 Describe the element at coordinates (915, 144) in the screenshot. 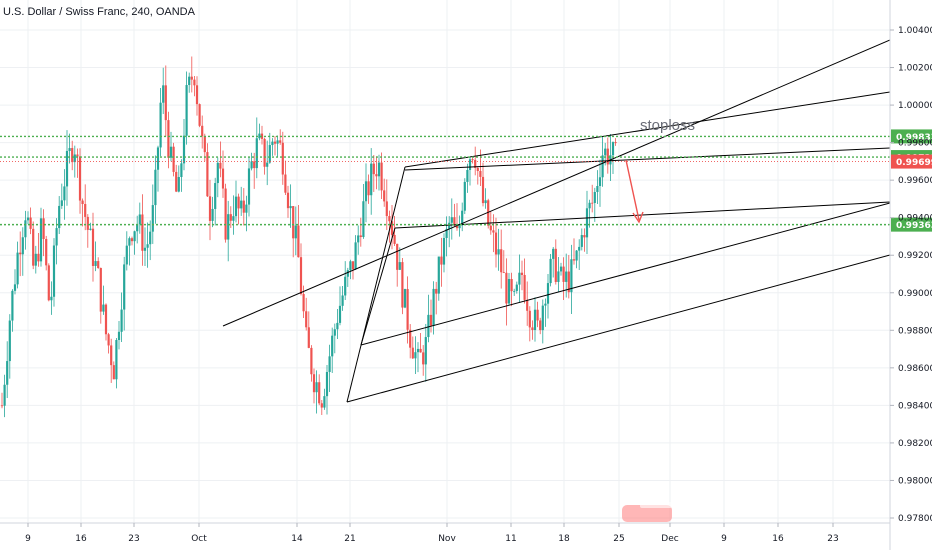

I see `y-tick-label: 0.99800` at that location.